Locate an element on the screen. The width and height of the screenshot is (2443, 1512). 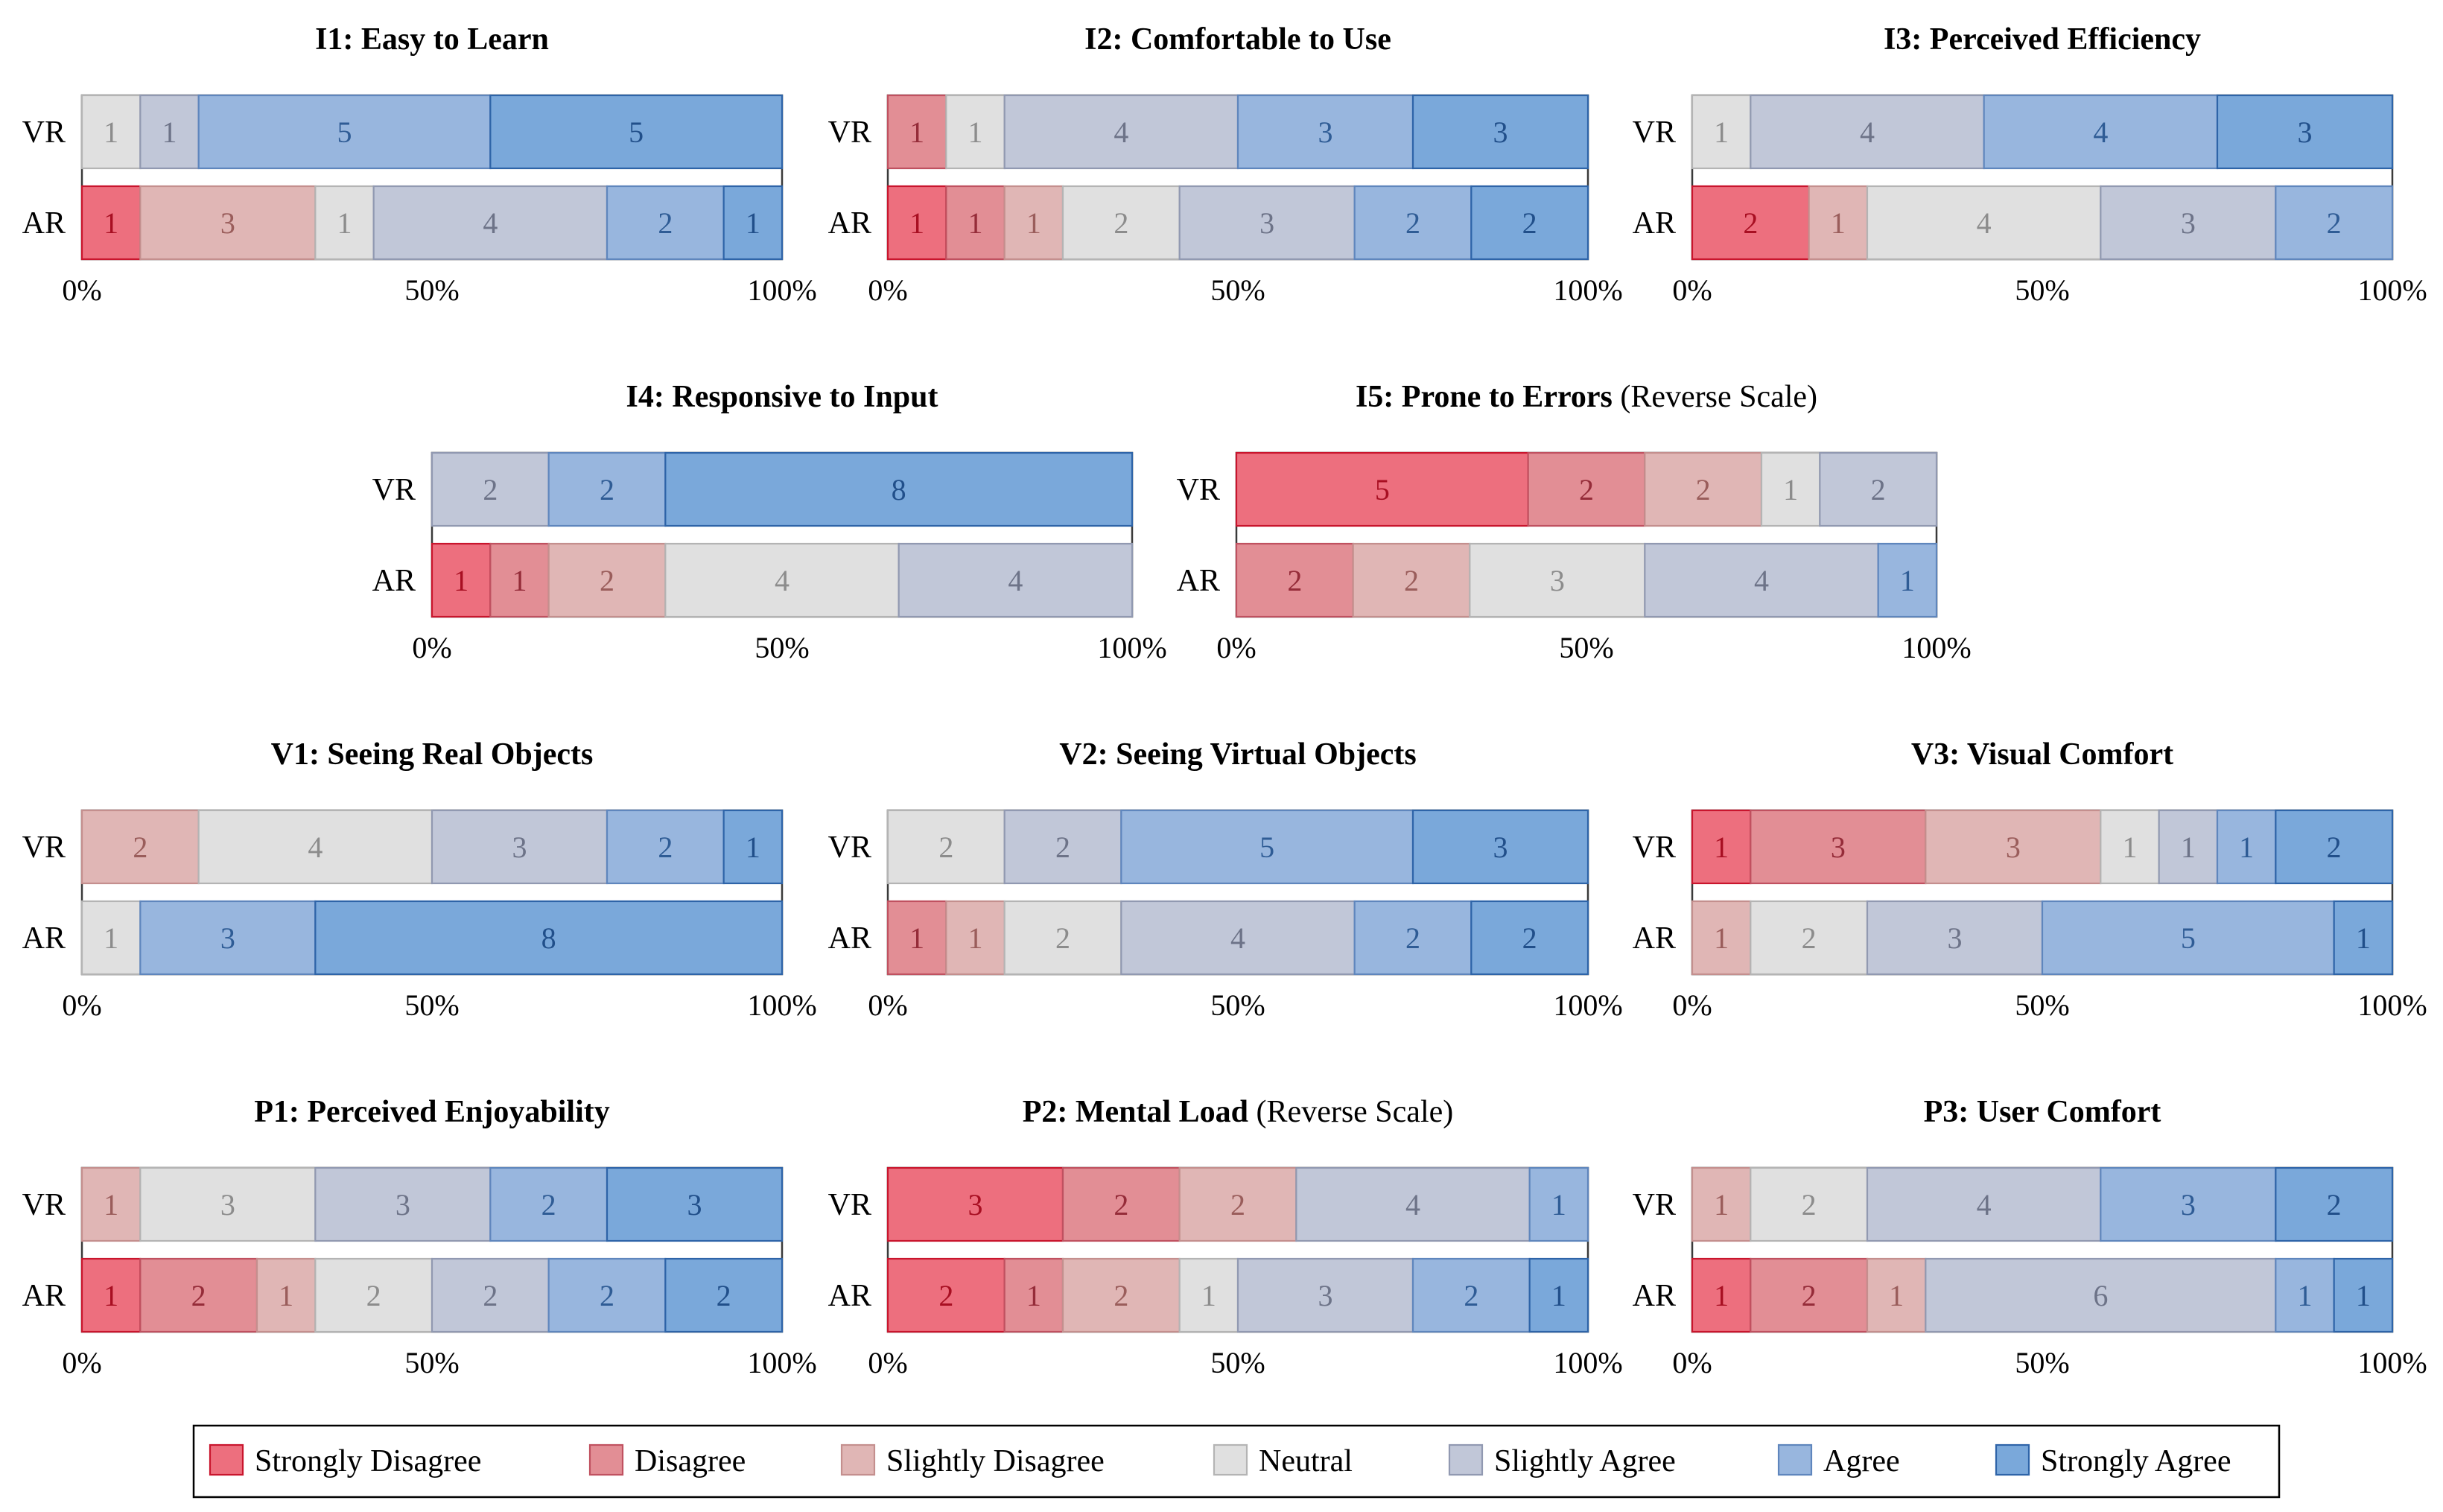
legend-label: Neutral is located at coordinates (1306, 1461).